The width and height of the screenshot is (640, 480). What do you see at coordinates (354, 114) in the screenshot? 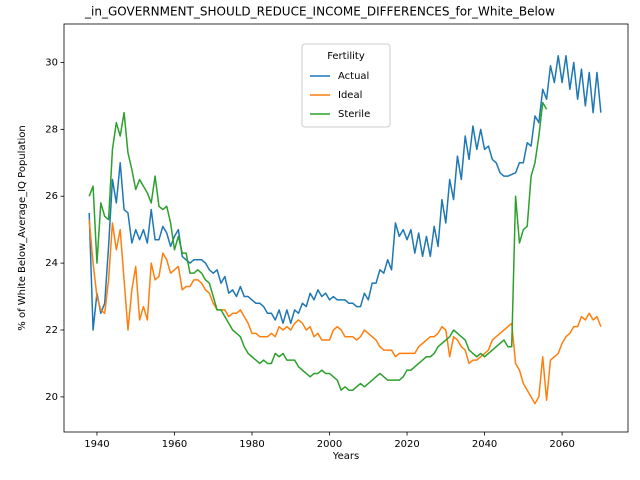
I see `legend-label: Sterile` at bounding box center [354, 114].